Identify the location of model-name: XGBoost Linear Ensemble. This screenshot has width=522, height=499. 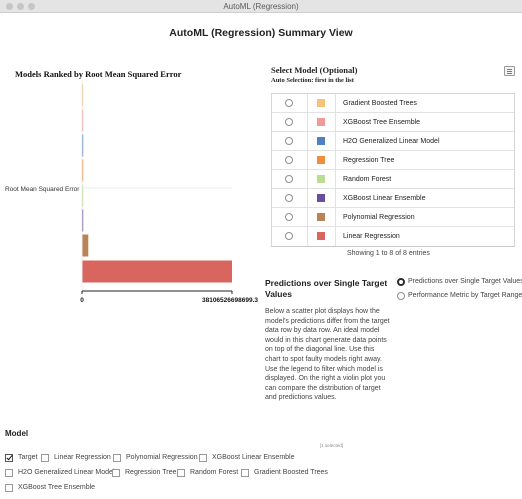
(384, 198).